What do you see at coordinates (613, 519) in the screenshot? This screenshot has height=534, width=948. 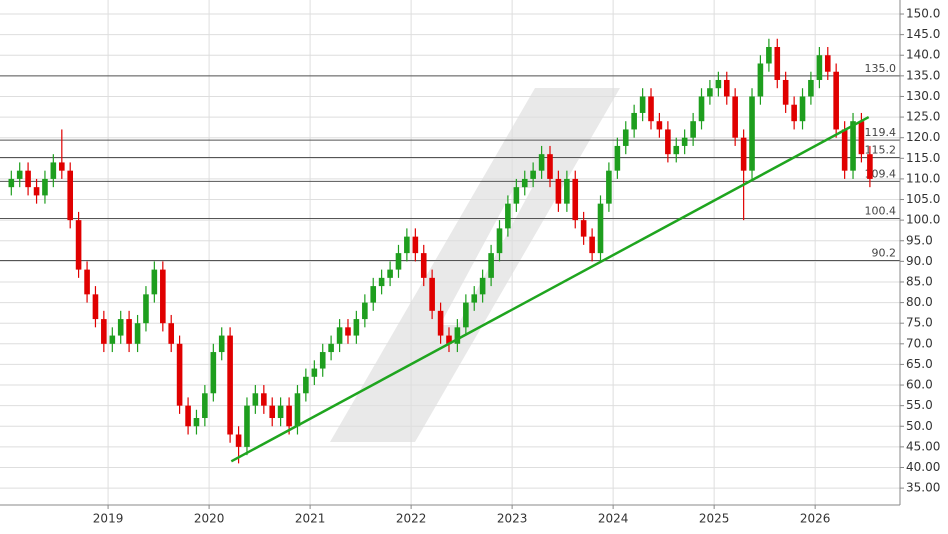 I see `x-tick-label: 2024` at bounding box center [613, 519].